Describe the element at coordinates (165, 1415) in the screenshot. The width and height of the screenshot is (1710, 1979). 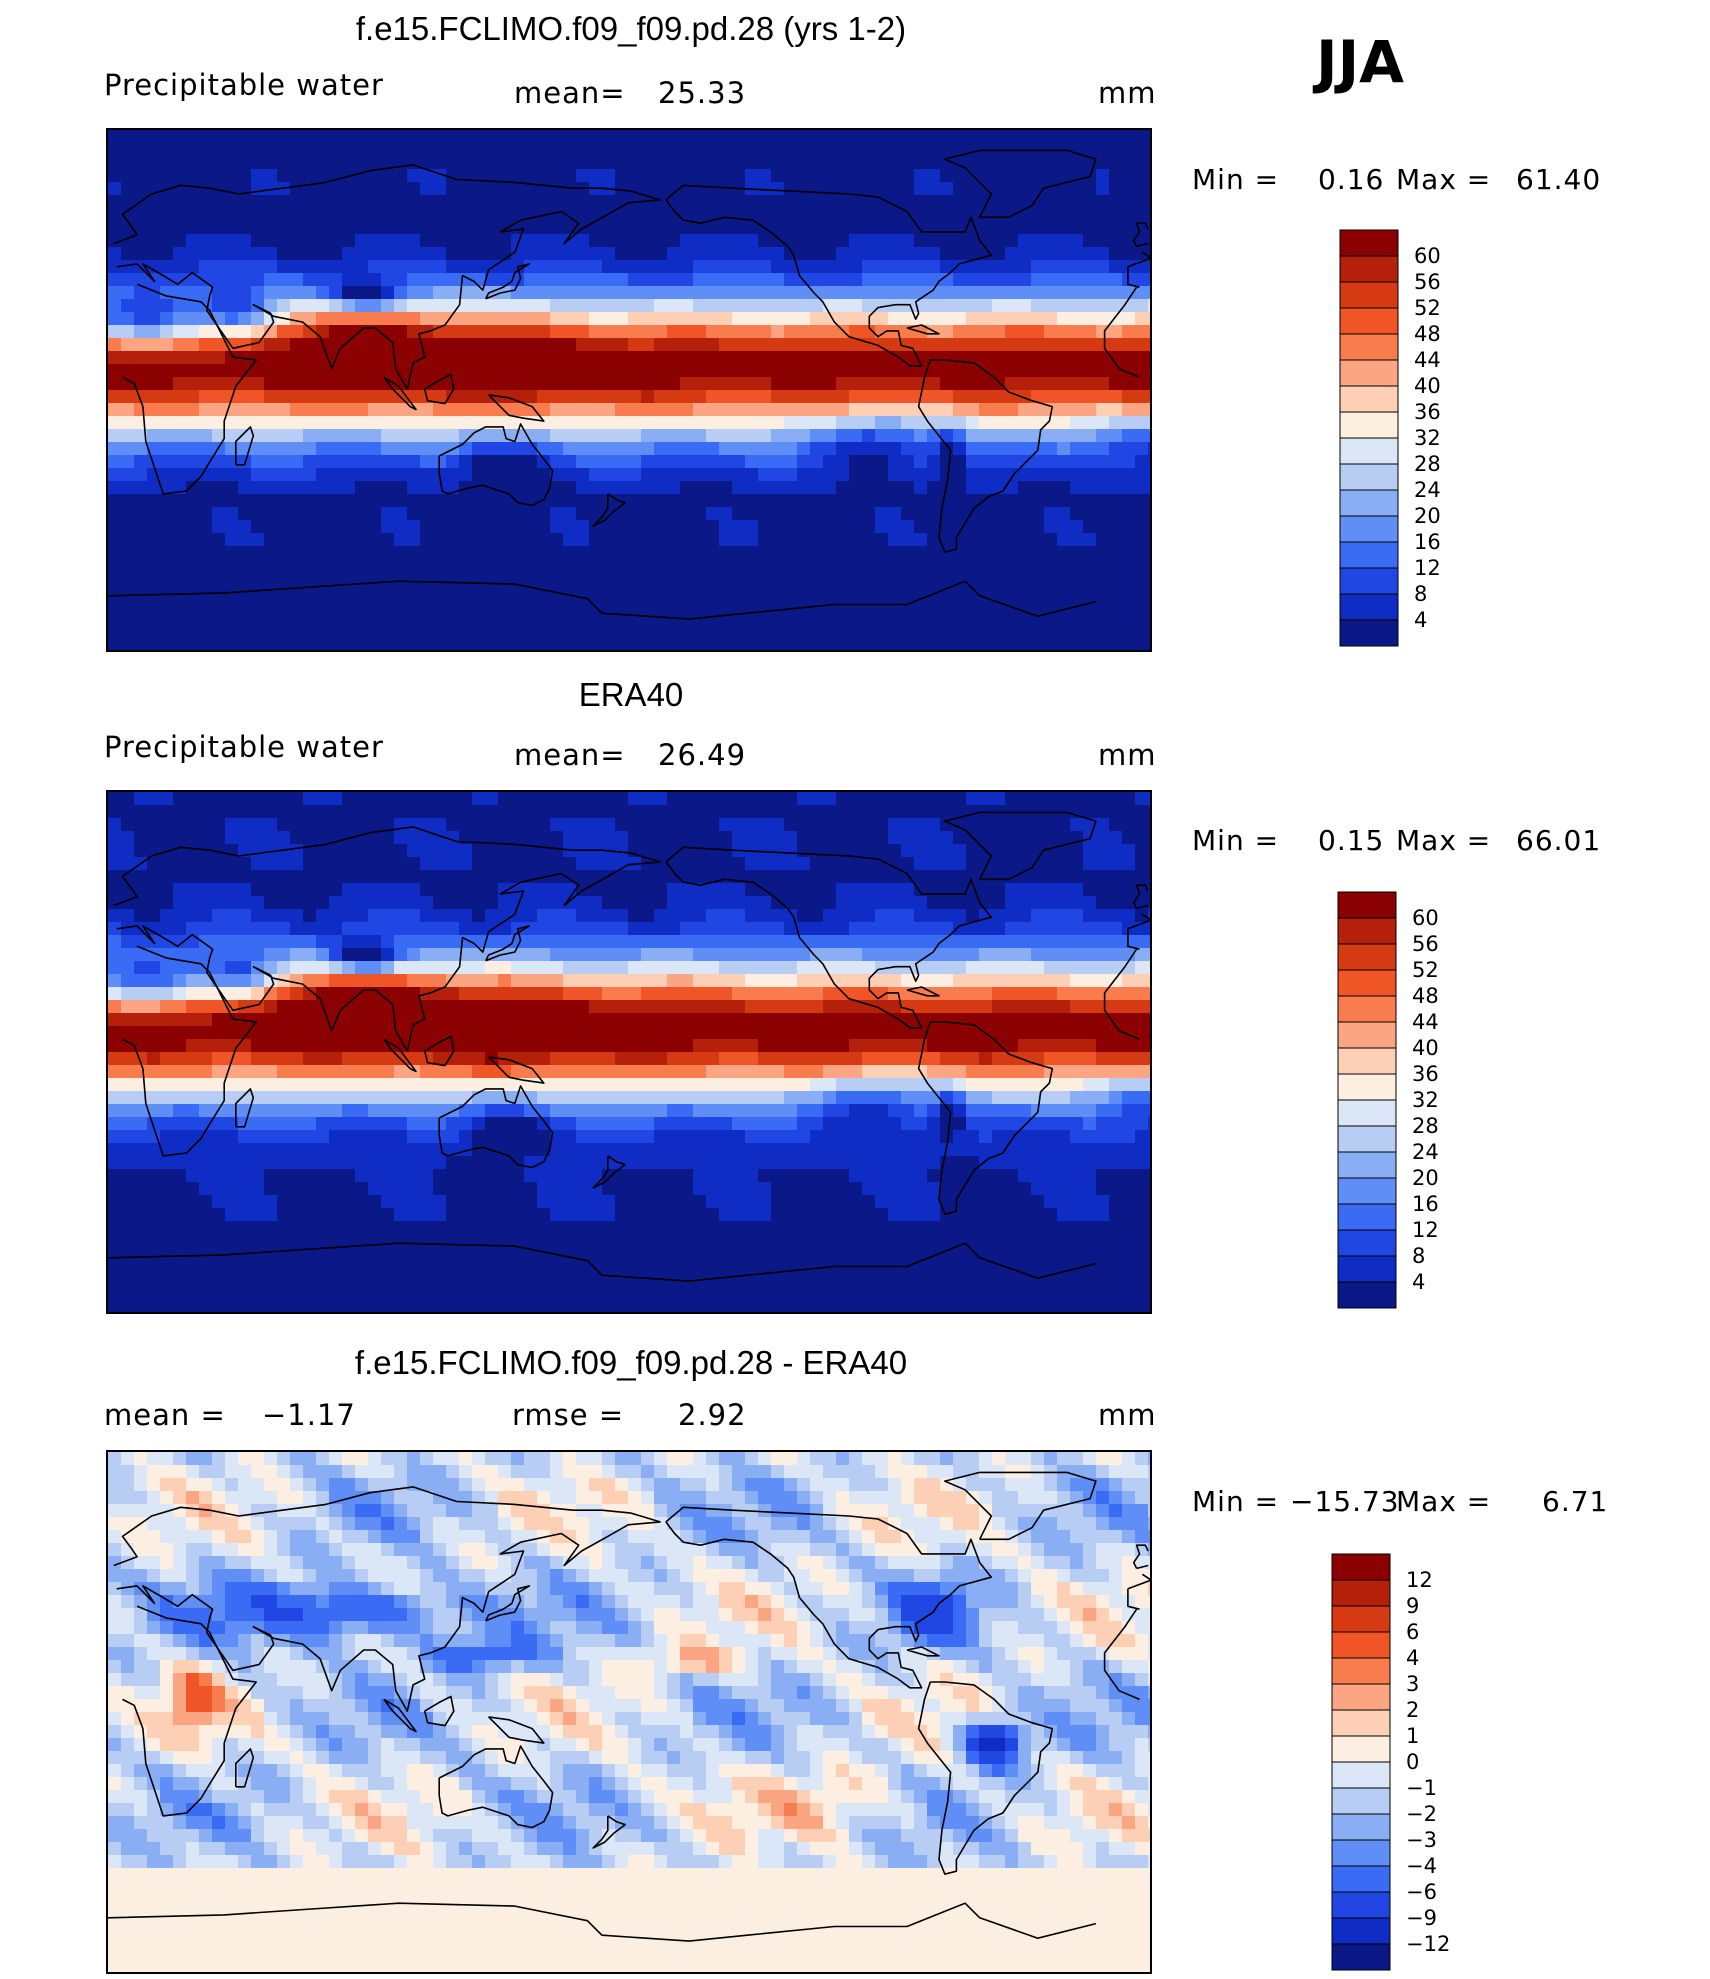
I see `panel3-mean-label: mean =` at that location.